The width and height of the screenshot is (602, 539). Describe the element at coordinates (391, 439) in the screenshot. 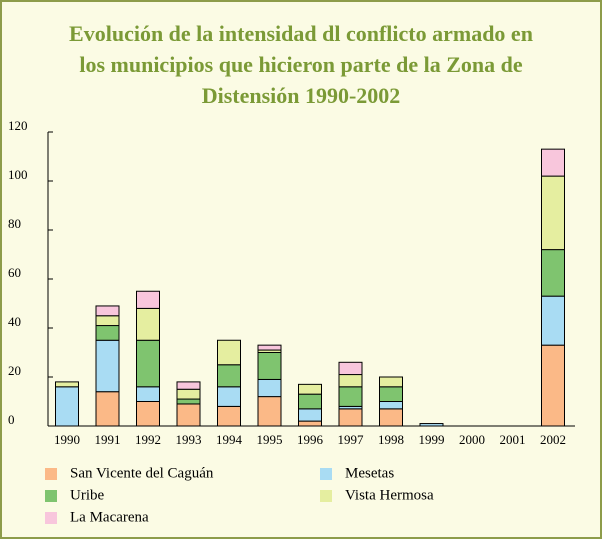

I see `x-tick-label: 1998` at that location.